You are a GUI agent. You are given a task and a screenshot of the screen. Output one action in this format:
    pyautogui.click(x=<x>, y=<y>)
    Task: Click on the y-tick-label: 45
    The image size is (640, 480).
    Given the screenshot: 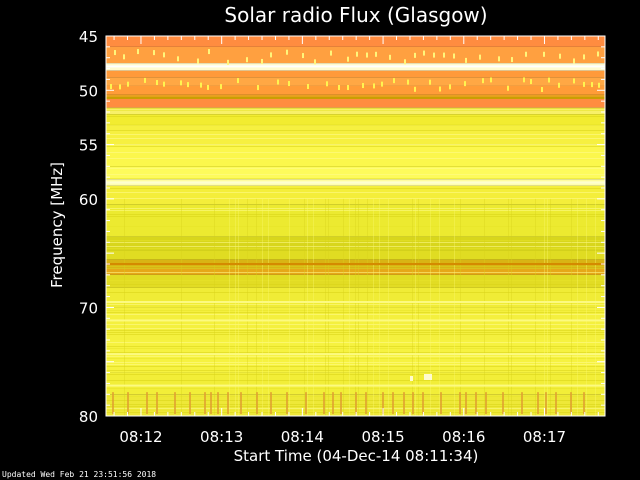 What is the action you would take?
    pyautogui.click(x=88, y=37)
    